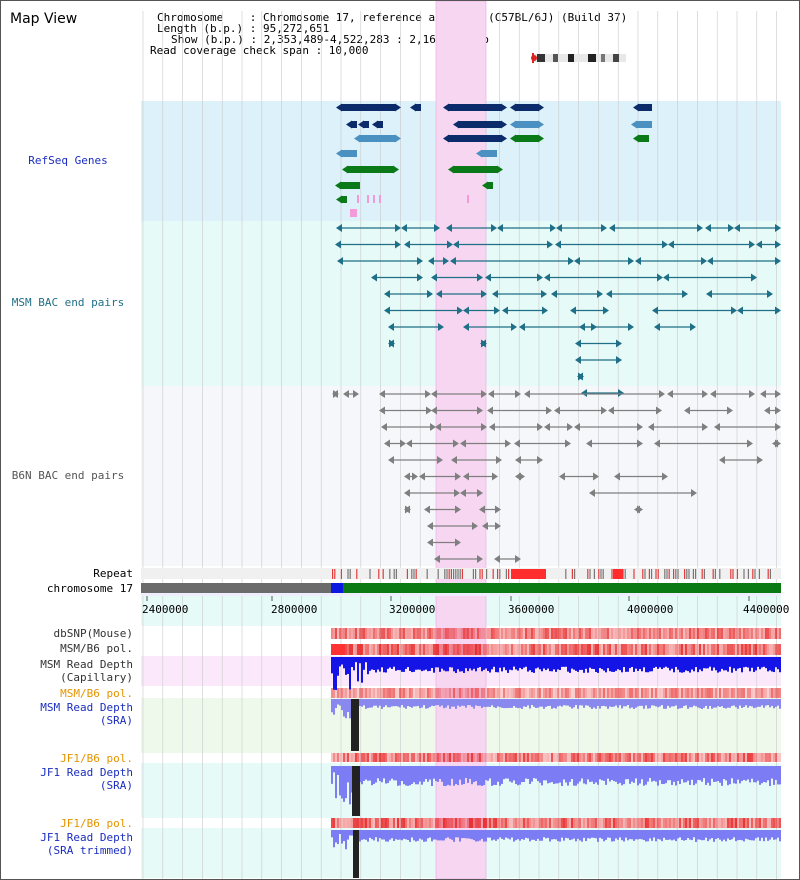 This screenshot has height=880, width=800. Describe the element at coordinates (658, 574) in the screenshot. I see `repeat-element` at that location.